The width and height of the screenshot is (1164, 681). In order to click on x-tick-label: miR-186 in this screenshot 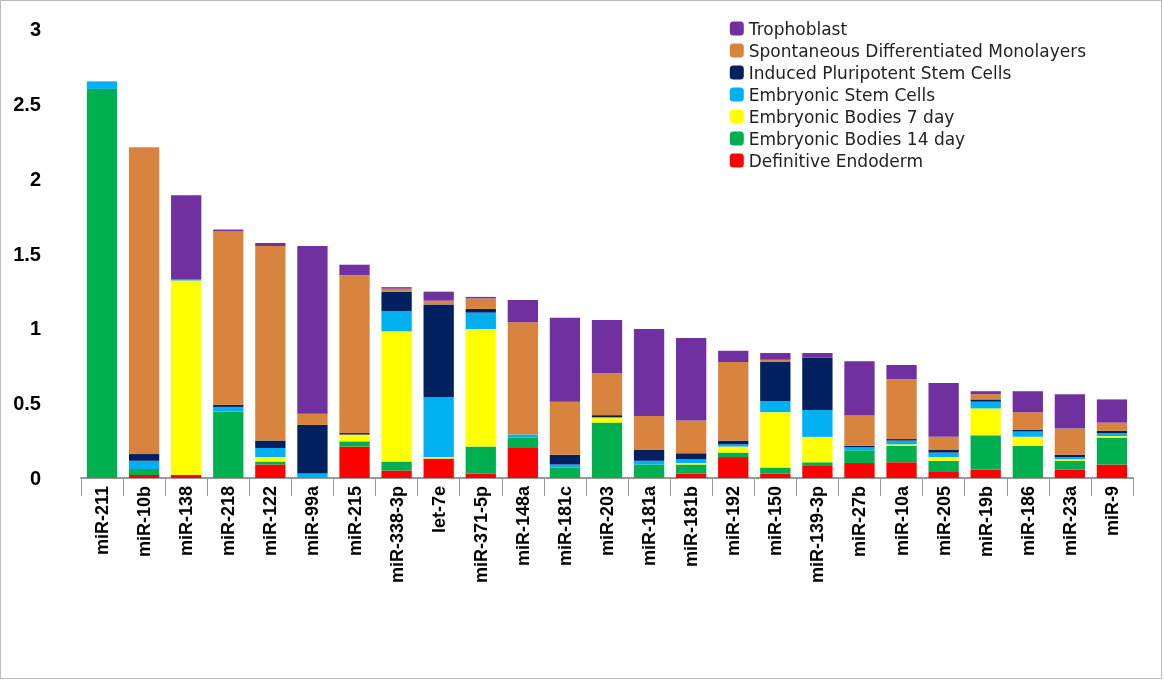, I will do `click(1027, 521)`.